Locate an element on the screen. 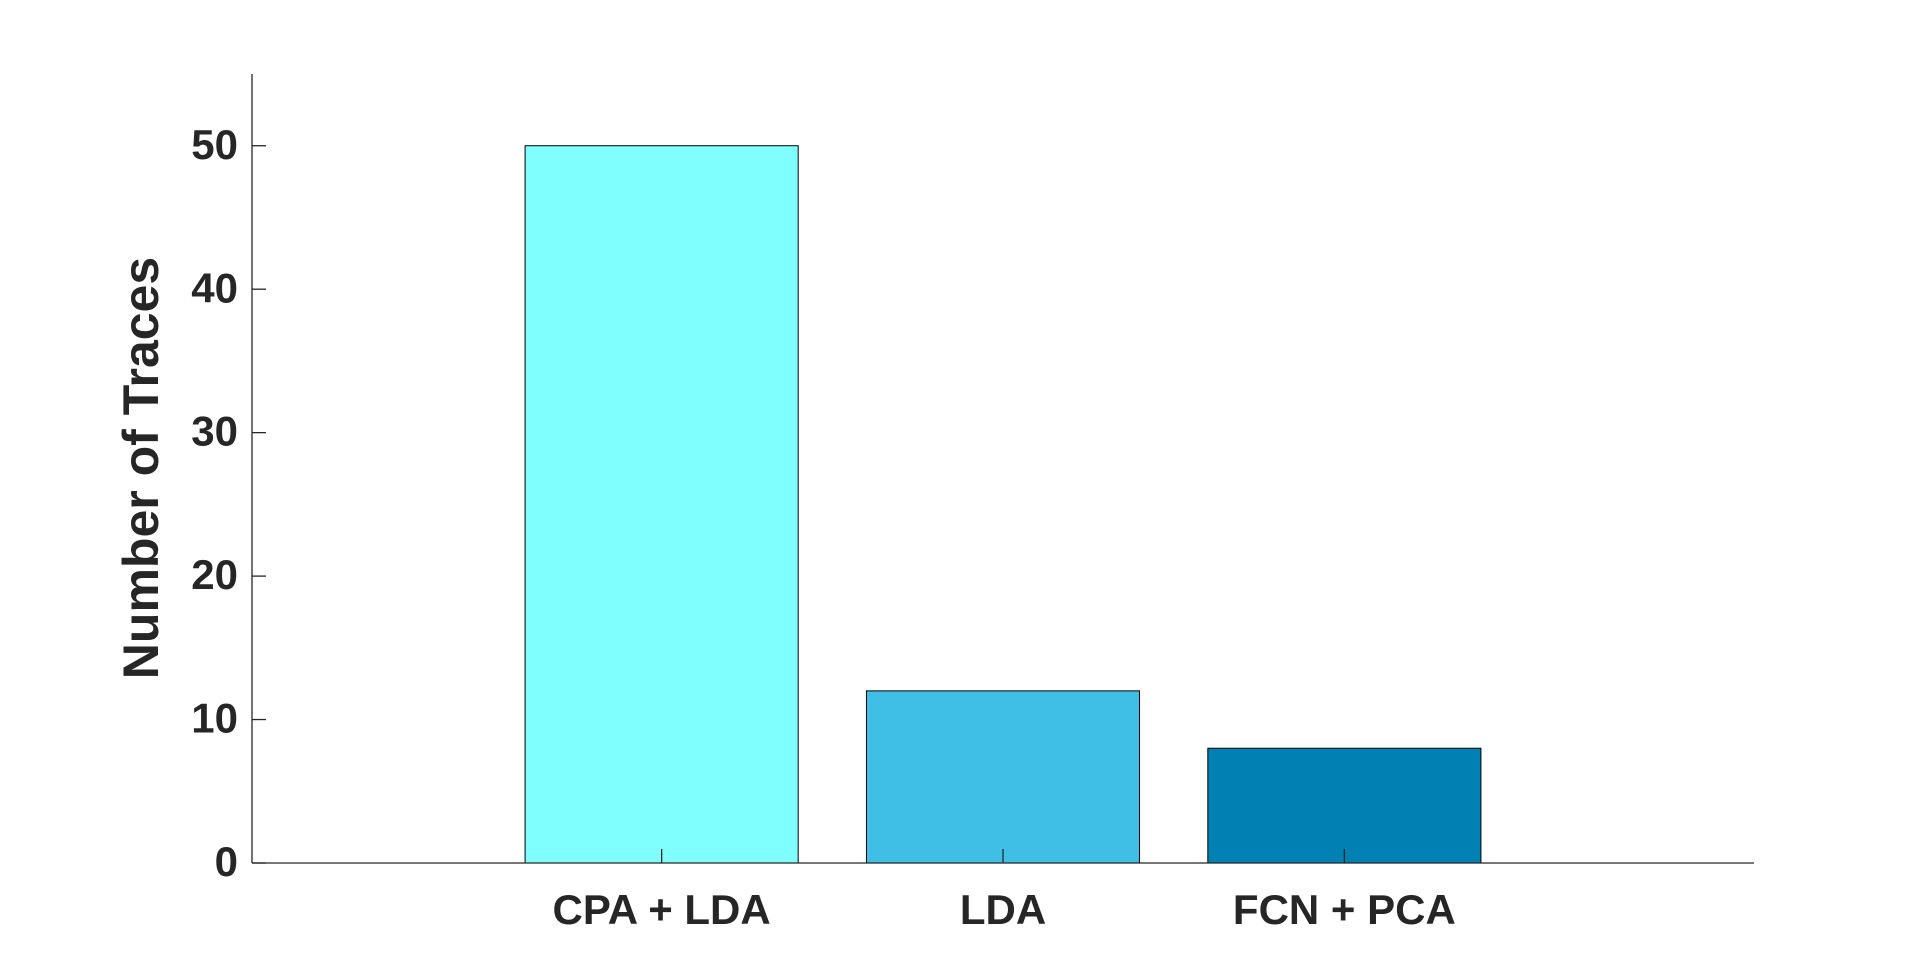 The image size is (1920, 962). y-tick-label: 40 is located at coordinates (214, 287).